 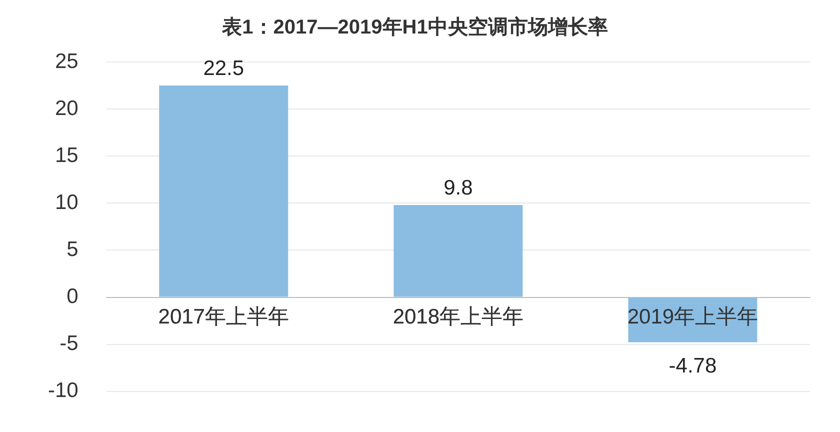 I want to click on data-label: 9.8, so click(x=458, y=188).